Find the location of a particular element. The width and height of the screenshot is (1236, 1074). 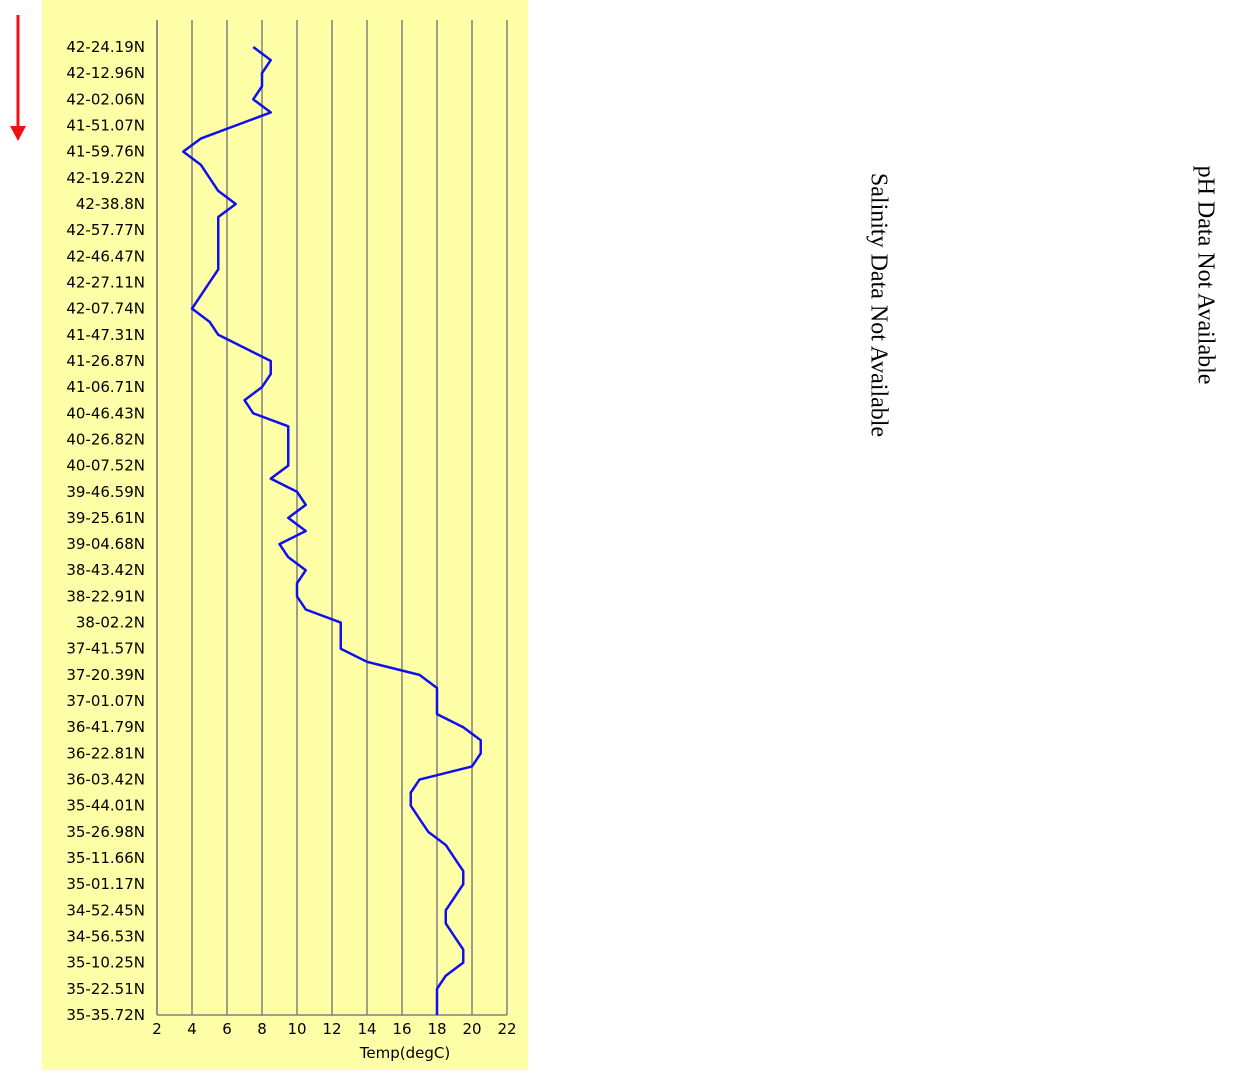

x-tick-label: 20 is located at coordinates (471, 1029).